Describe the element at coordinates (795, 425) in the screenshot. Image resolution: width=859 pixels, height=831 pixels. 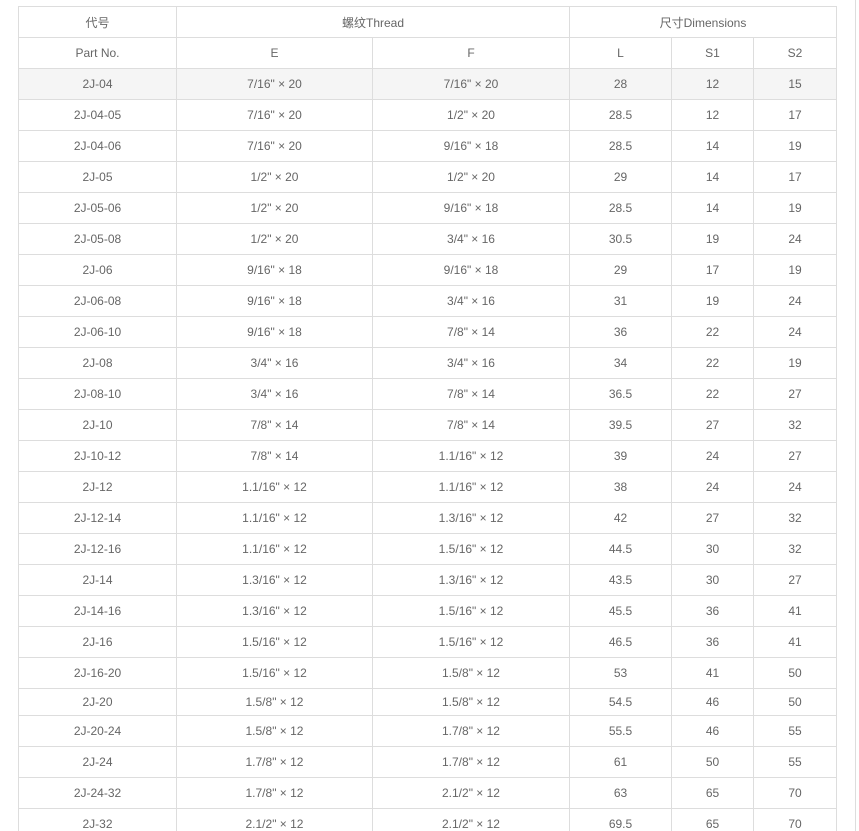
I see `cell-dim-s2: 32` at that location.